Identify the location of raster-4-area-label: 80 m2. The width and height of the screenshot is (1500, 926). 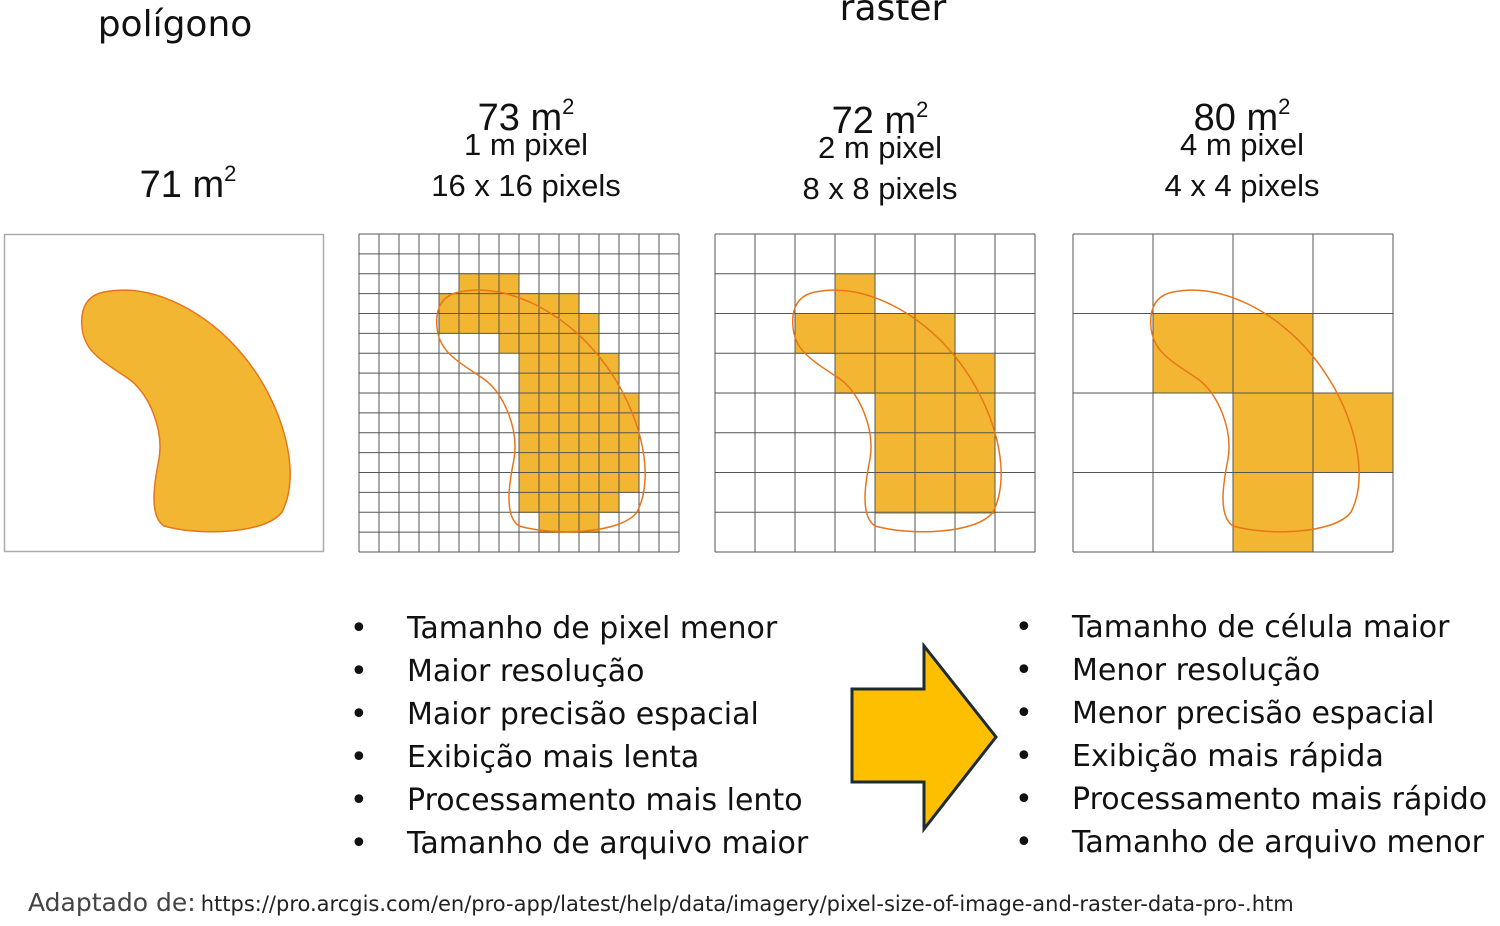
(1242, 116).